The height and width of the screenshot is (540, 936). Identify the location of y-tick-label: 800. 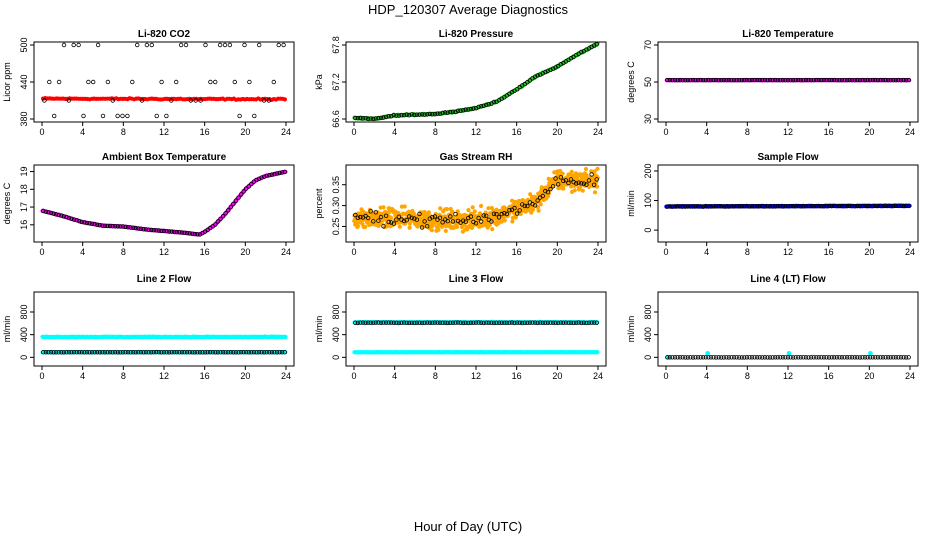
(24, 311).